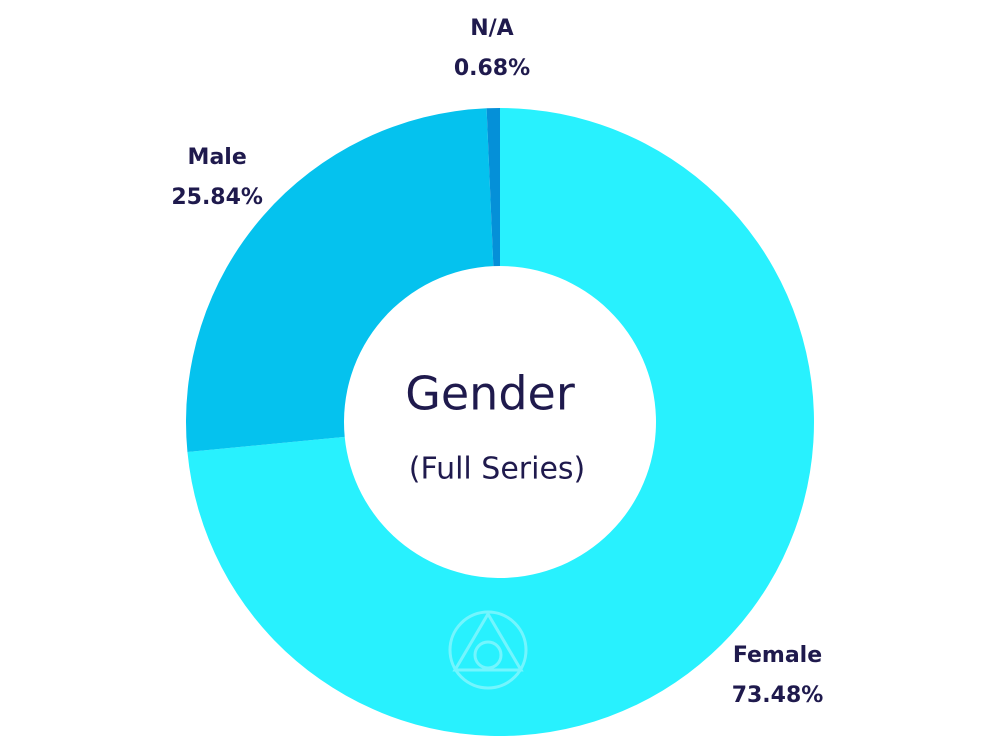 The width and height of the screenshot is (1000, 750). I want to click on slice-value-label: 73.48%, so click(778, 695).